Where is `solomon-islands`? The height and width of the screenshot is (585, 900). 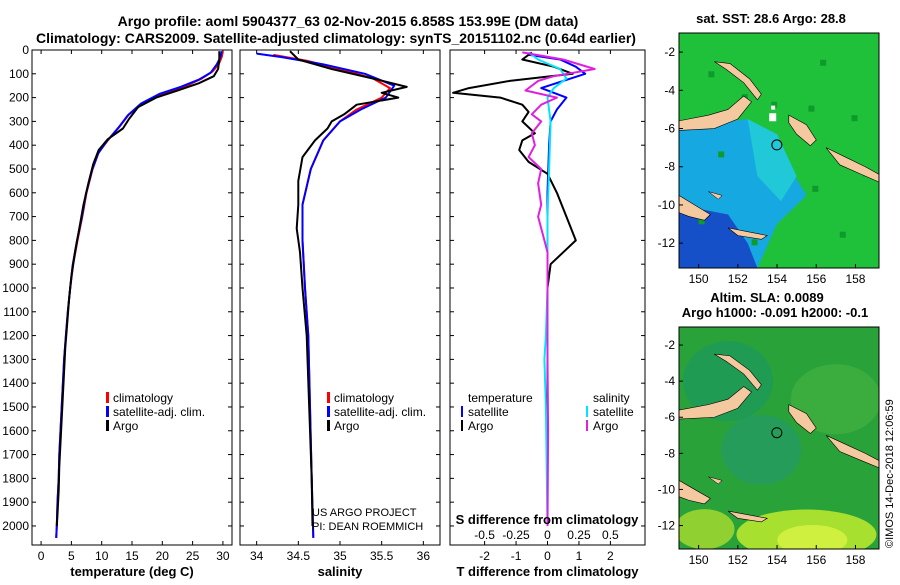 solomon-islands is located at coordinates (852, 165).